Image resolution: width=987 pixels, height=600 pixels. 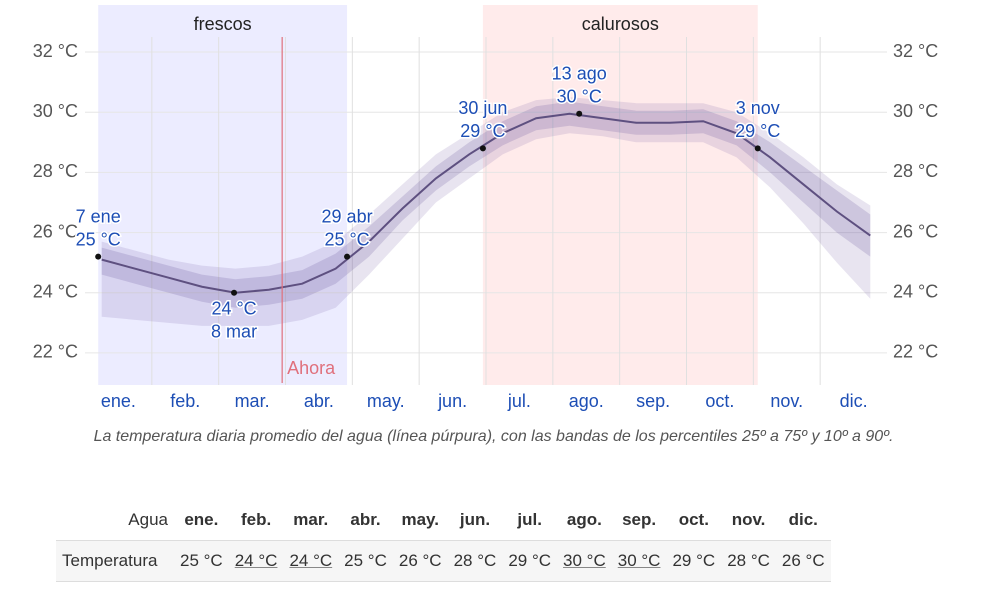 What do you see at coordinates (311, 368) in the screenshot?
I see `now-label: Ahora` at bounding box center [311, 368].